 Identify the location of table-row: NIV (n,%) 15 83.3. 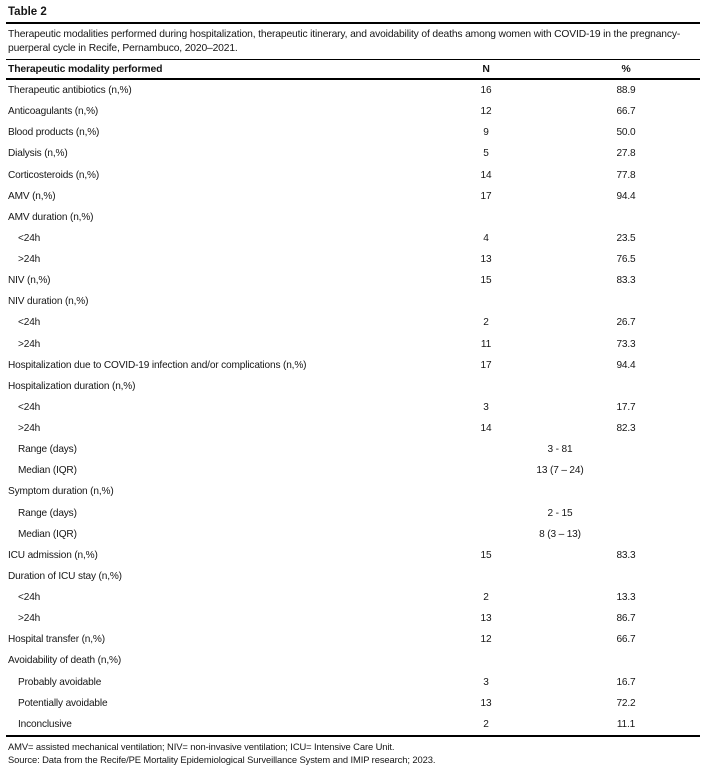
(353, 280).